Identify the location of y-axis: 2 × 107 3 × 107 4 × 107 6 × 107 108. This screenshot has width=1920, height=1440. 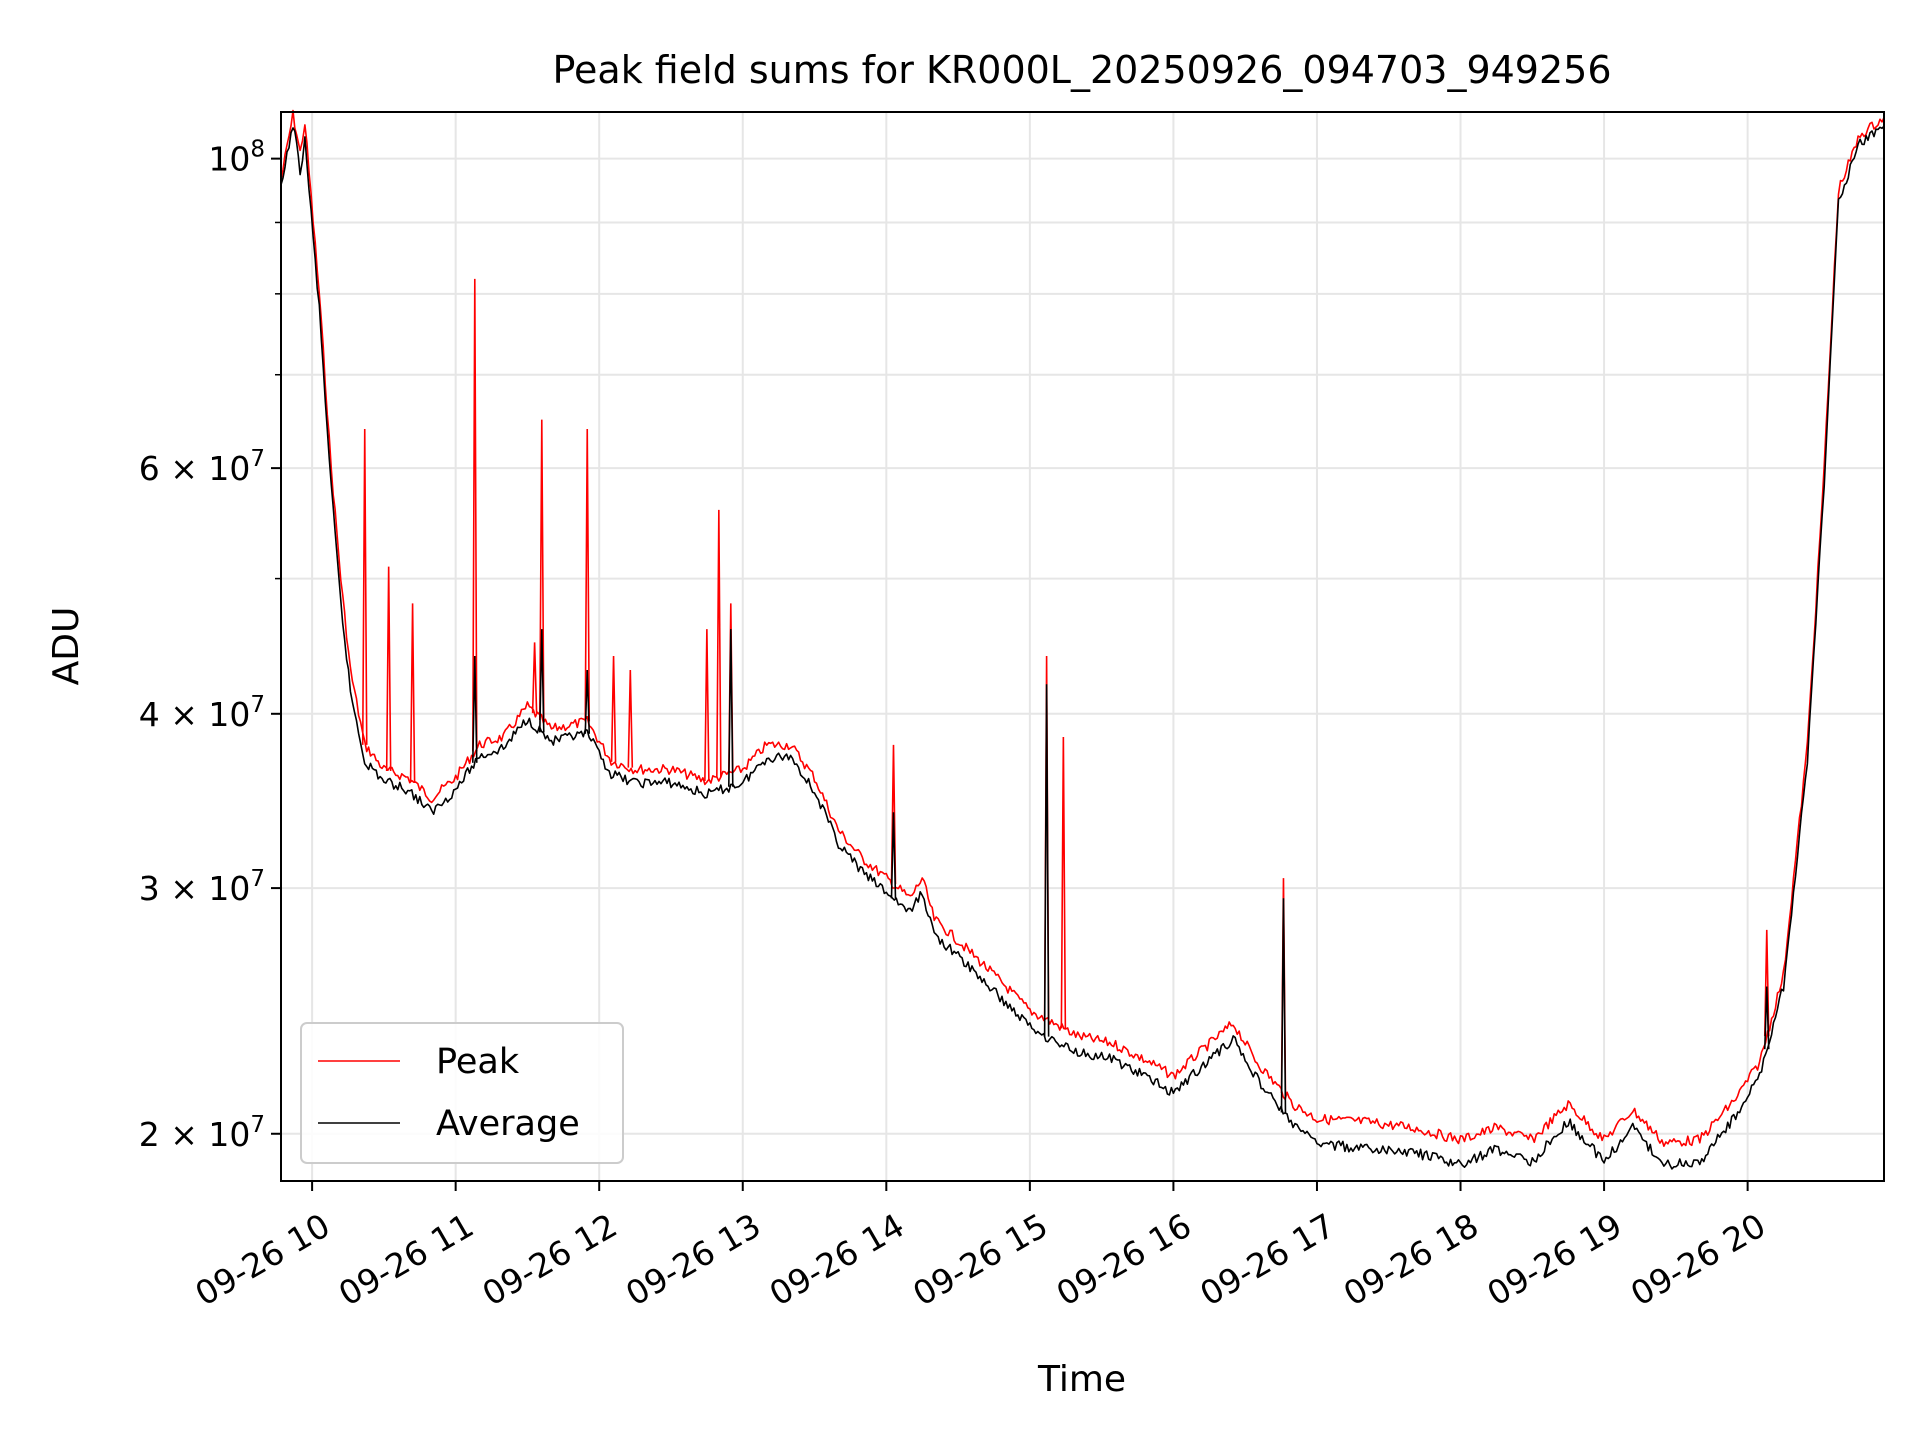
(210, 645).